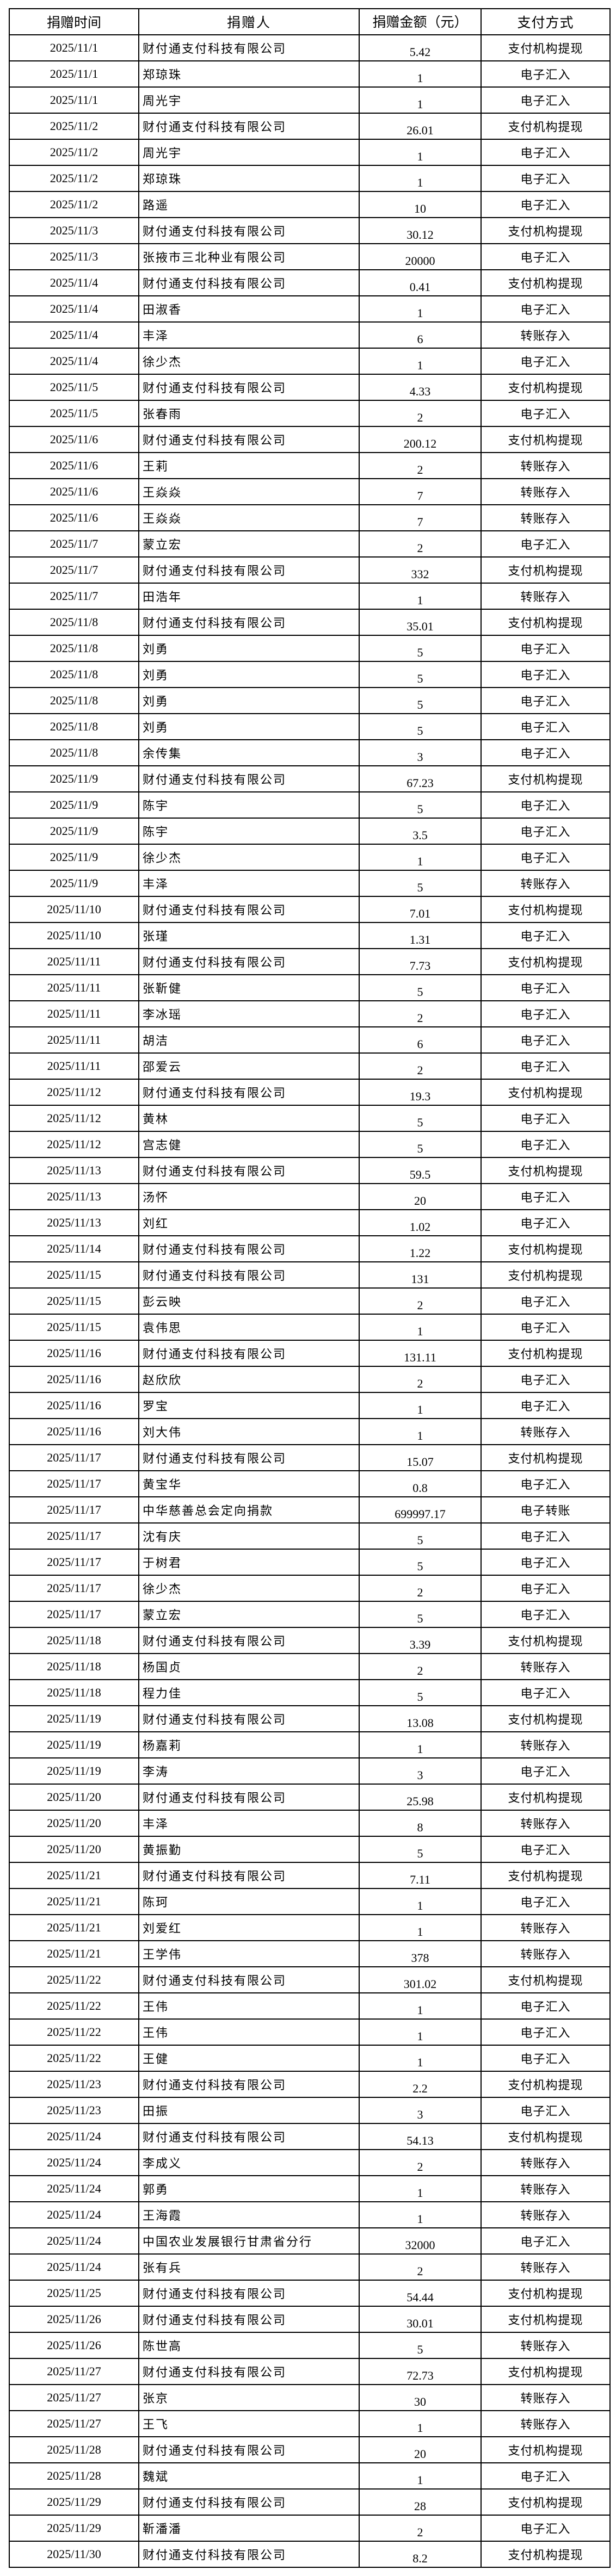 Image resolution: width=616 pixels, height=2576 pixels. Describe the element at coordinates (310, 2319) in the screenshot. I see `table-row: 2025/11/26 财付通支付科技有限公司 30.01 支付机构提现` at that location.